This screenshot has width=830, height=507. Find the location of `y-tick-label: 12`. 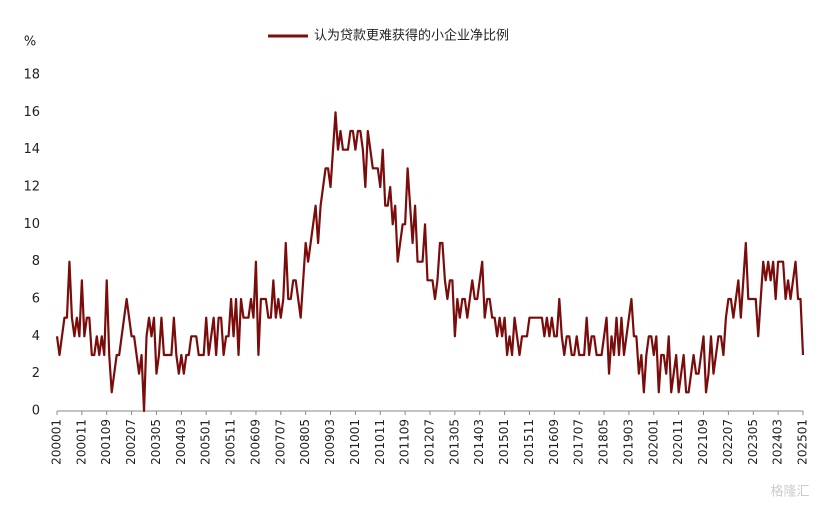

y-tick-label: 12 is located at coordinates (31, 187).